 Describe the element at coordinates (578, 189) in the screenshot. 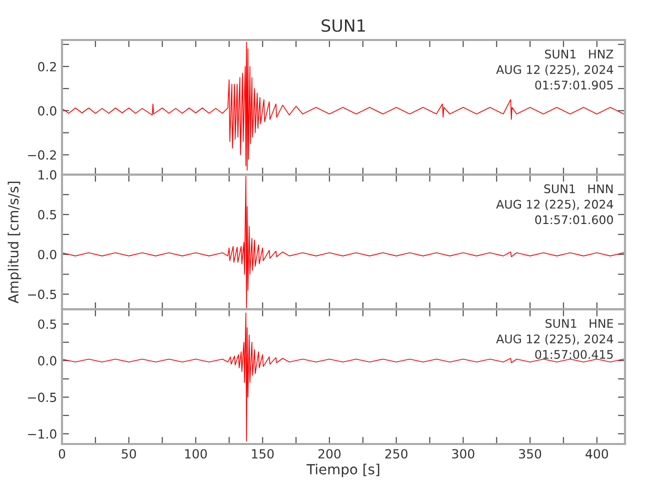

I see `annotation: SUN1 HNN` at that location.